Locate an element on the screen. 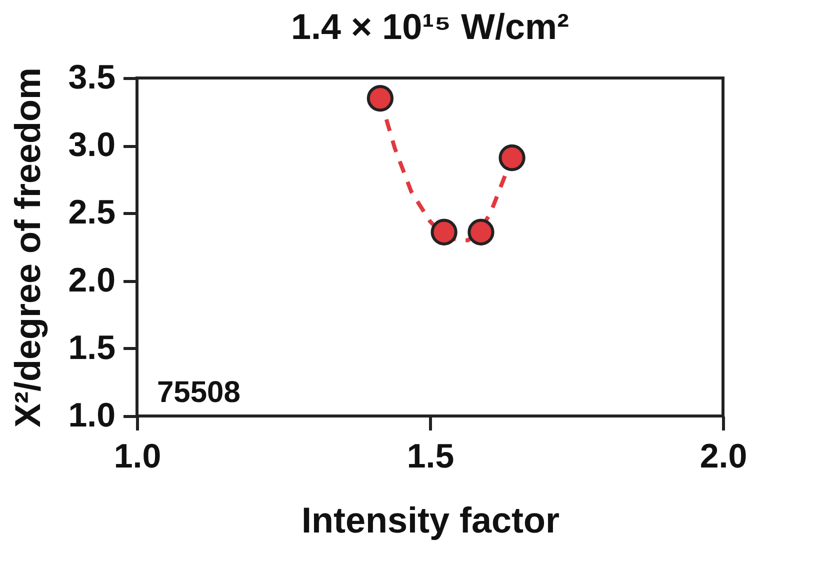 The height and width of the screenshot is (562, 818). x-axis-title: Intensity factor is located at coordinates (430, 520).